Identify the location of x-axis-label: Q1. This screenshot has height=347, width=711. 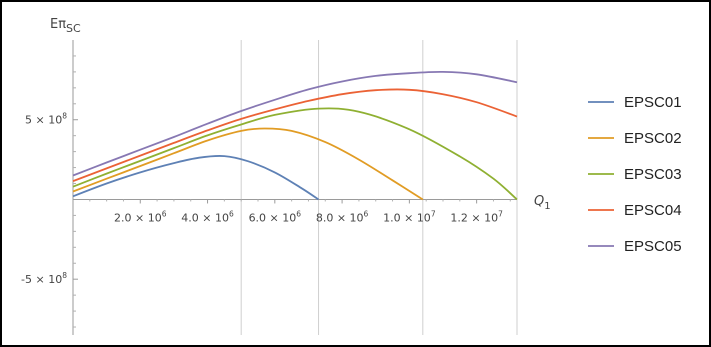
(542, 203).